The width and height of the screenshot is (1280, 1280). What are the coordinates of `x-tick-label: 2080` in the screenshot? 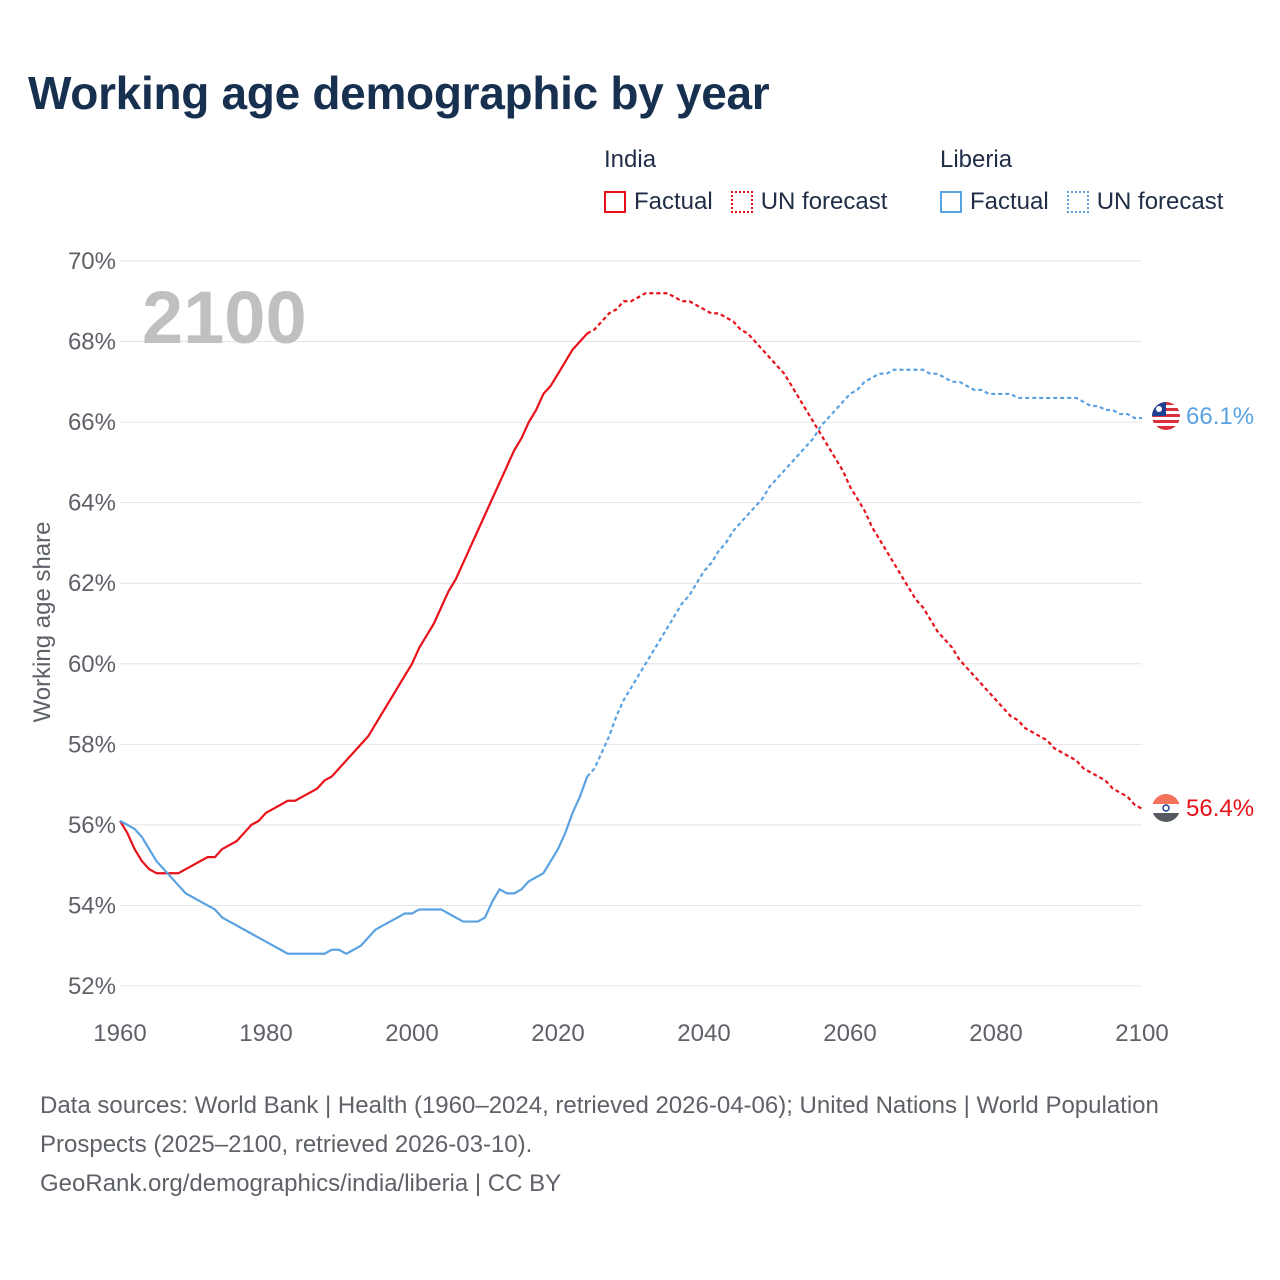 It's located at (995, 1033).